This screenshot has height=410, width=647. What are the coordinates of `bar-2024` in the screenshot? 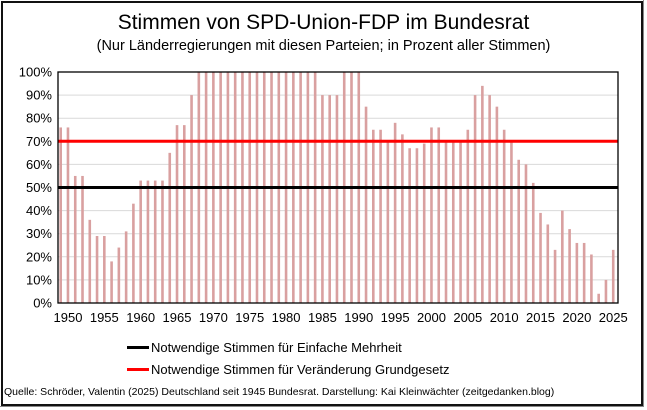 It's located at (606, 291).